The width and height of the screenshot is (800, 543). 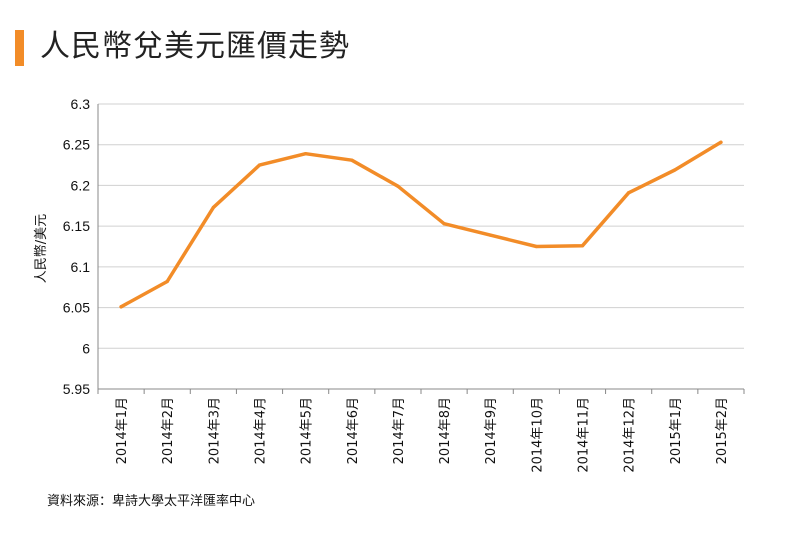 I want to click on chart-title: 人民幣兌美元匯價走勢, so click(x=195, y=46).